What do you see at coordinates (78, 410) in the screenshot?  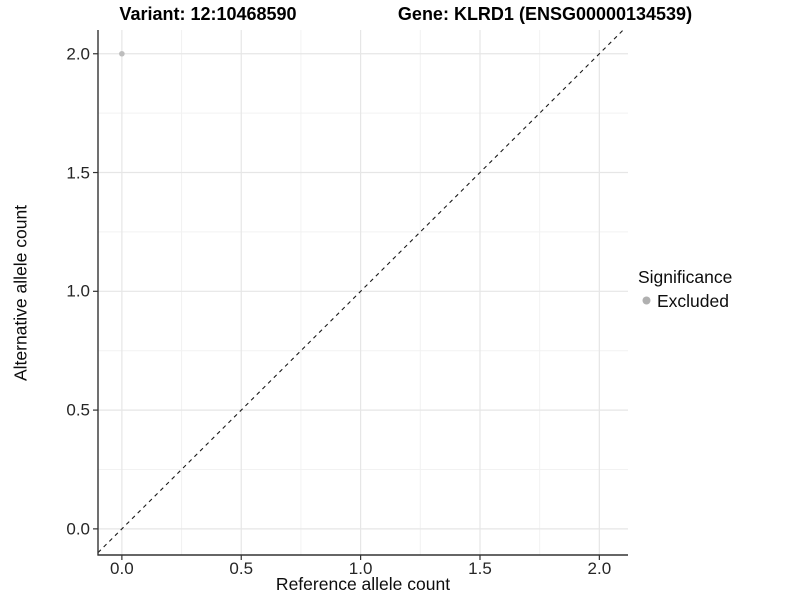 I see `y-tick-label: 0.5` at bounding box center [78, 410].